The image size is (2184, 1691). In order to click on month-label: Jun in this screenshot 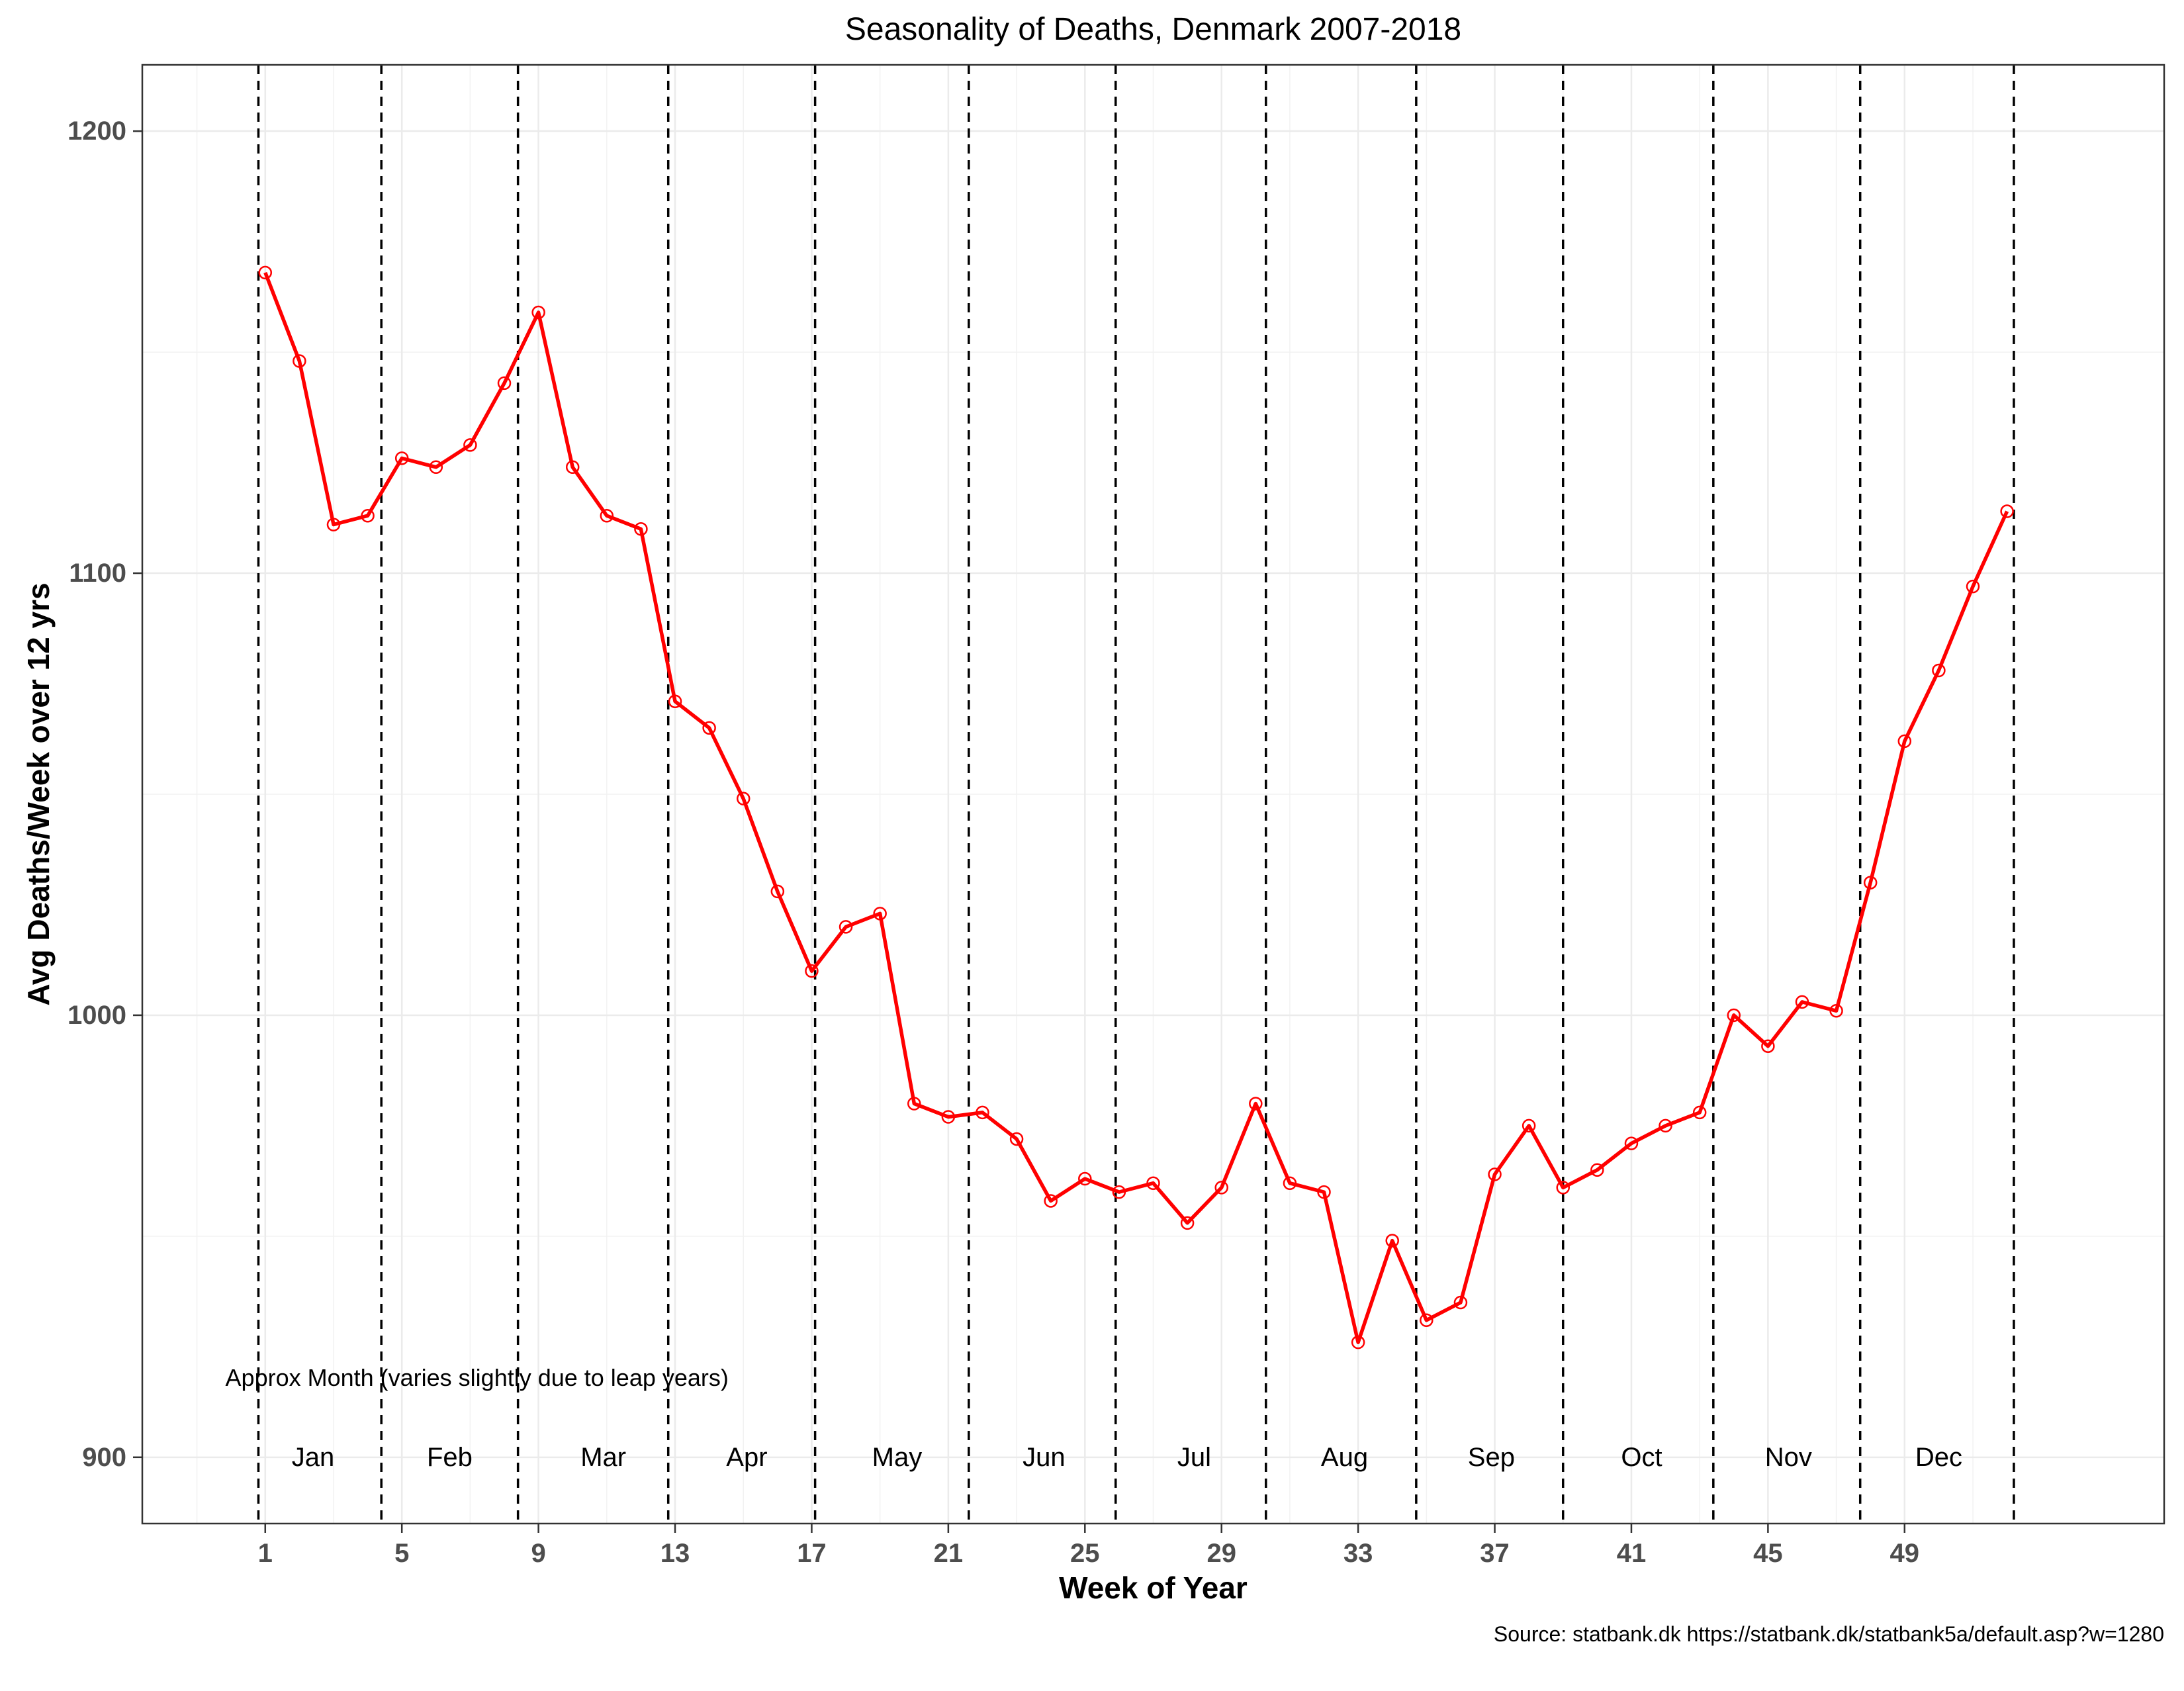, I will do `click(1044, 1458)`.